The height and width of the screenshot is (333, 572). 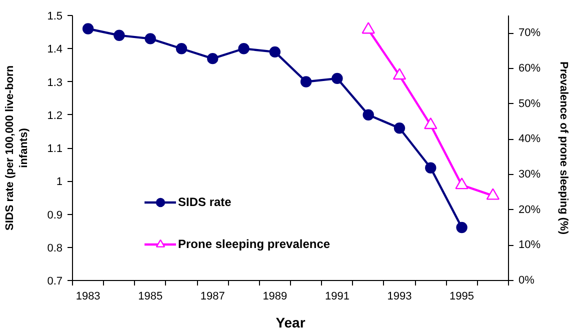 What do you see at coordinates (529, 210) in the screenshot?
I see `y2-tick-label: 20%` at bounding box center [529, 210].